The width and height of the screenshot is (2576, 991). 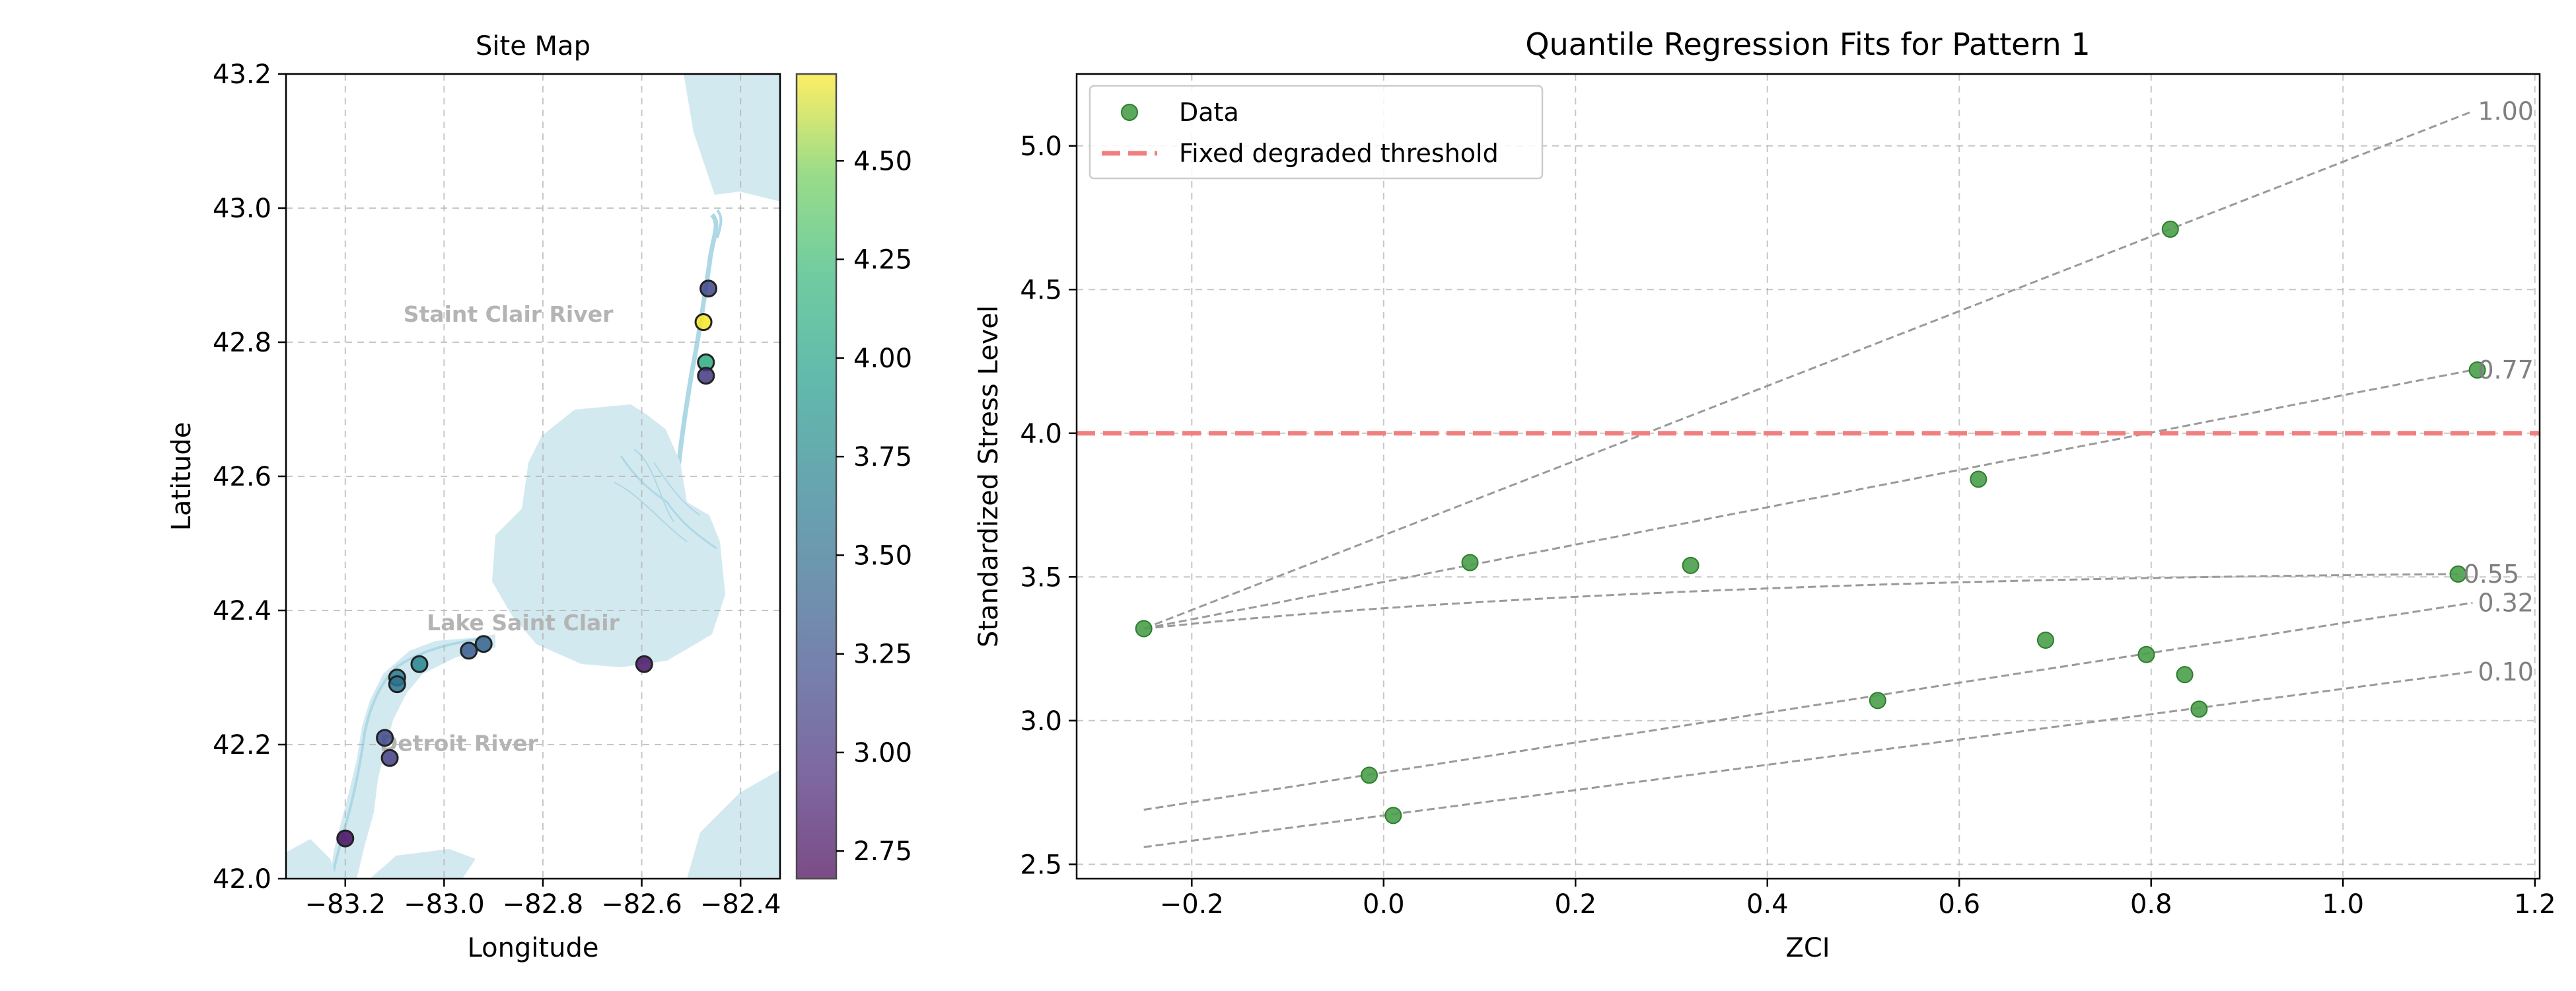 What do you see at coordinates (1767, 904) in the screenshot?
I see `qr-x-tick-label: 0.4` at bounding box center [1767, 904].